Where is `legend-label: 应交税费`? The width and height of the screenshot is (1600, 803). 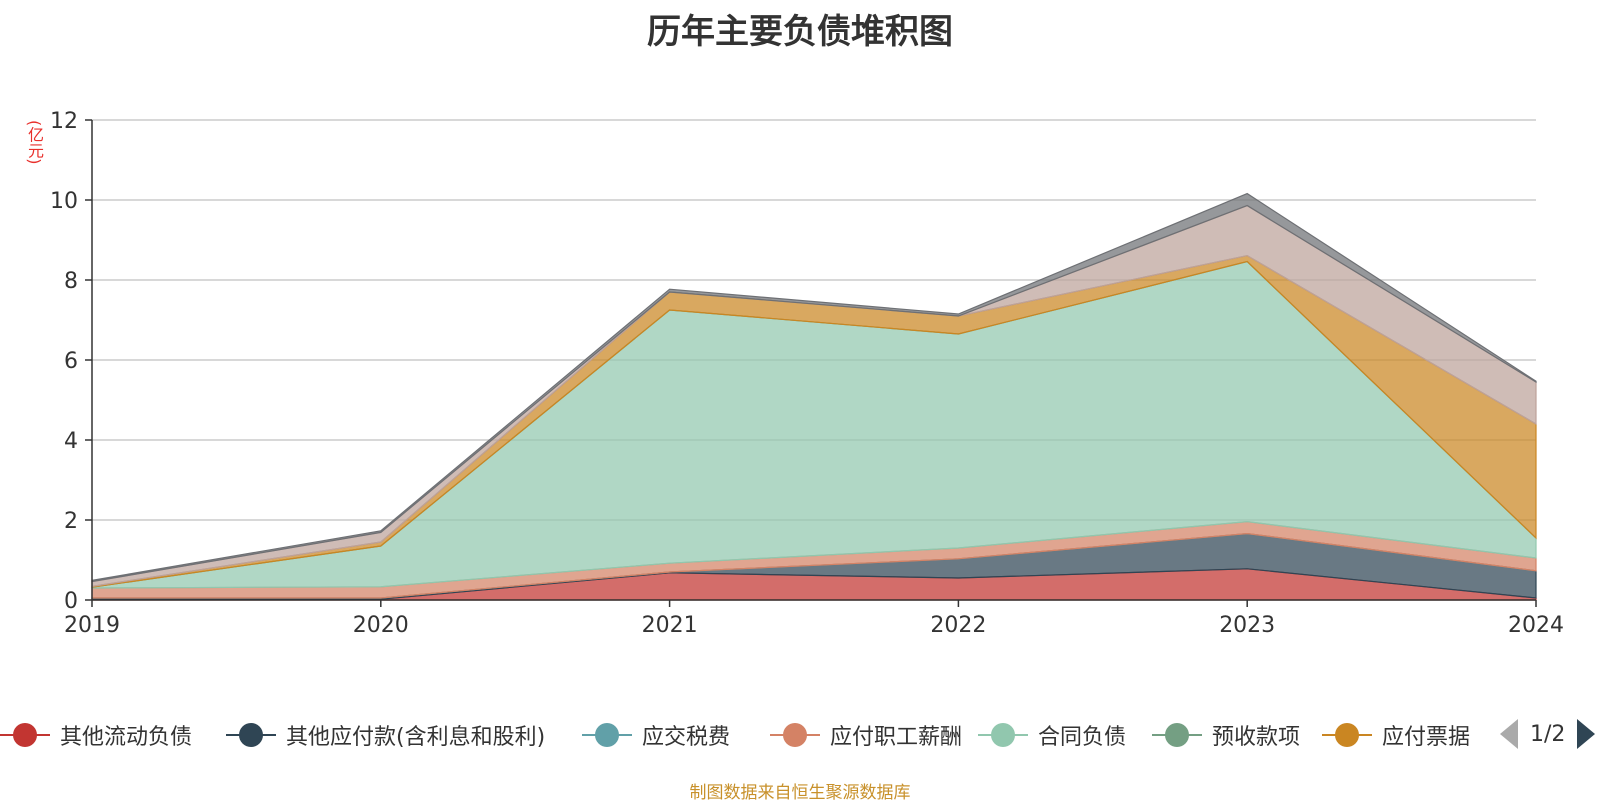 legend-label: 应交税费 is located at coordinates (686, 737).